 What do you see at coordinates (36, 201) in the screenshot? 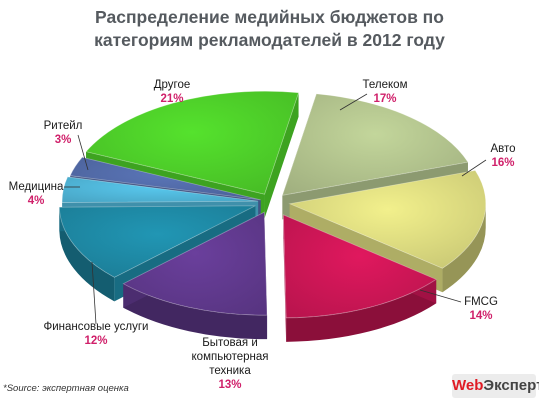
I see `slice-value-5: 4%` at bounding box center [36, 201].